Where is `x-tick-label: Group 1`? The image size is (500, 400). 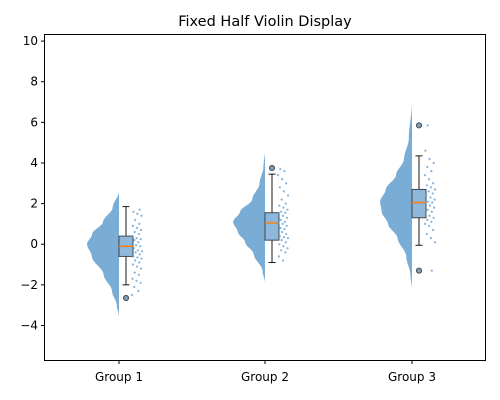 x-tick-label: Group 1 is located at coordinates (119, 377).